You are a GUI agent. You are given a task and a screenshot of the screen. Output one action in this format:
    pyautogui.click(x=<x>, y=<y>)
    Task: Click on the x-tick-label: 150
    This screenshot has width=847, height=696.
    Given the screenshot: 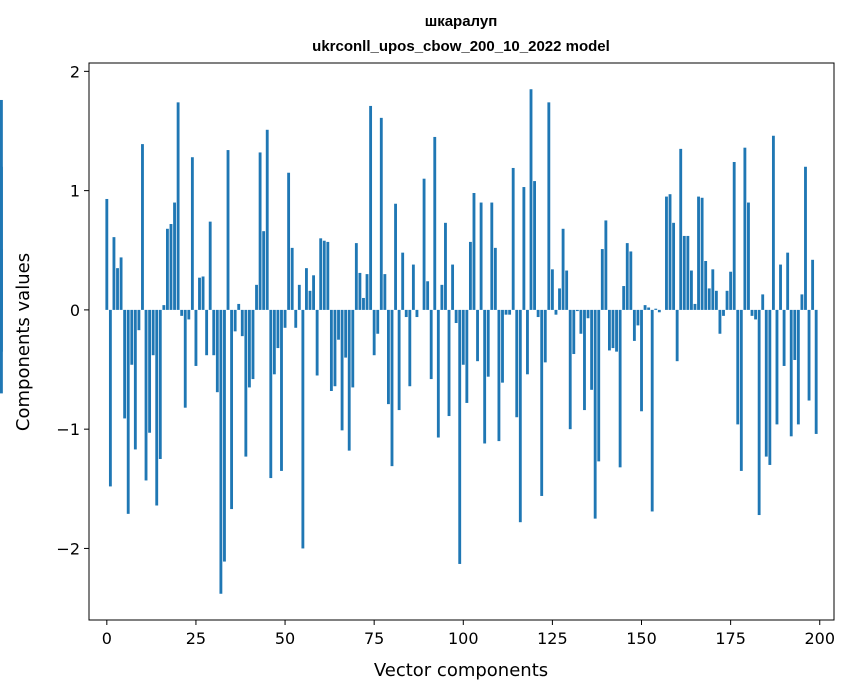 What is the action you would take?
    pyautogui.click(x=641, y=638)
    